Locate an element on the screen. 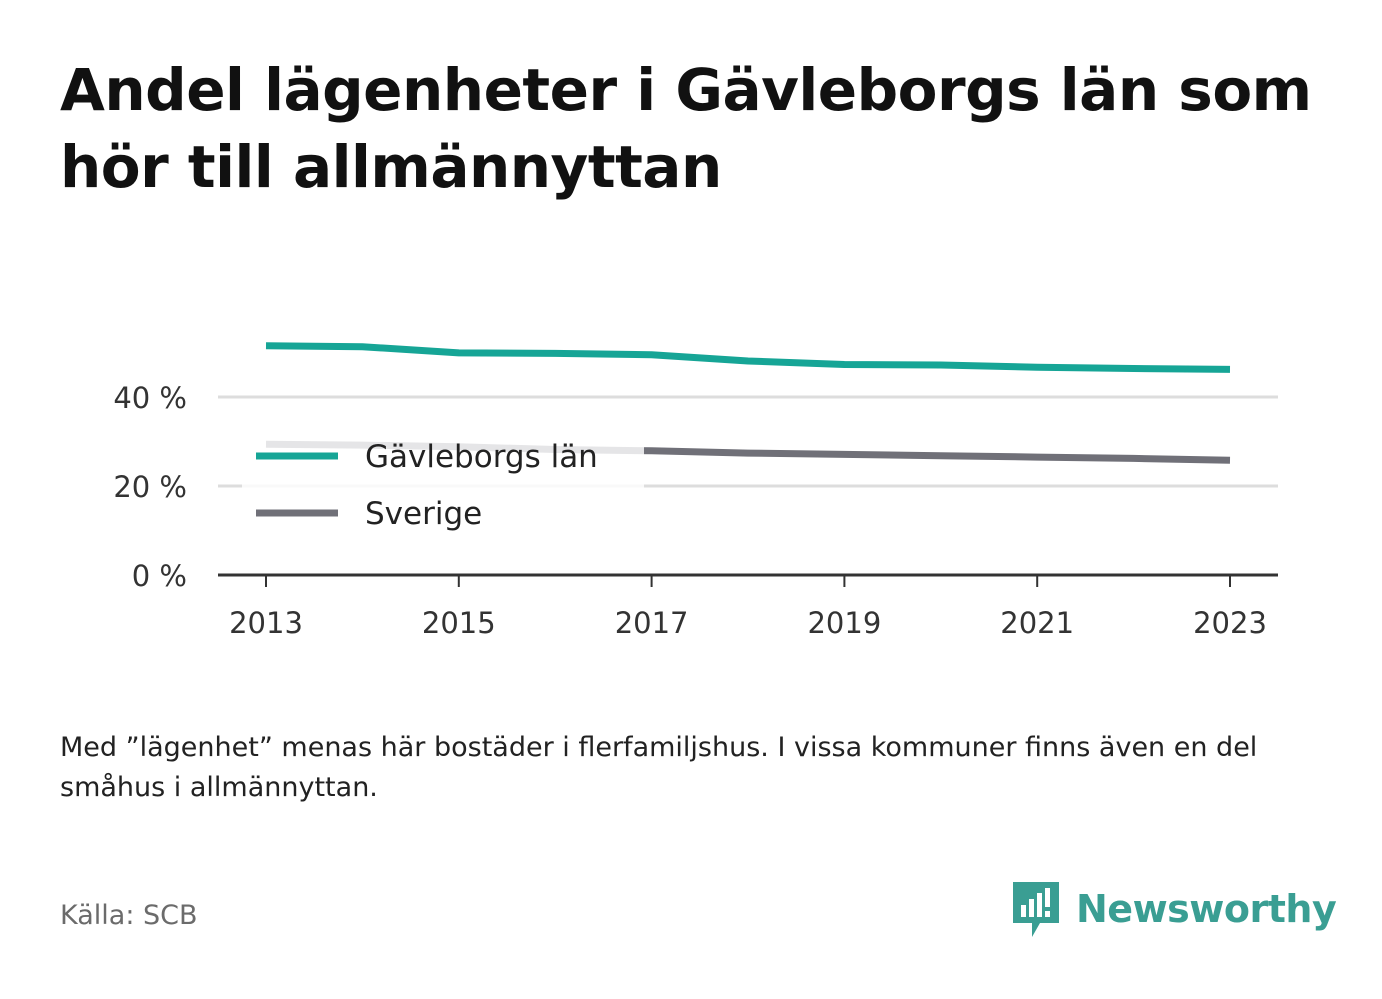 The height and width of the screenshot is (999, 1382). x-tick-label: 2019 is located at coordinates (844, 623).